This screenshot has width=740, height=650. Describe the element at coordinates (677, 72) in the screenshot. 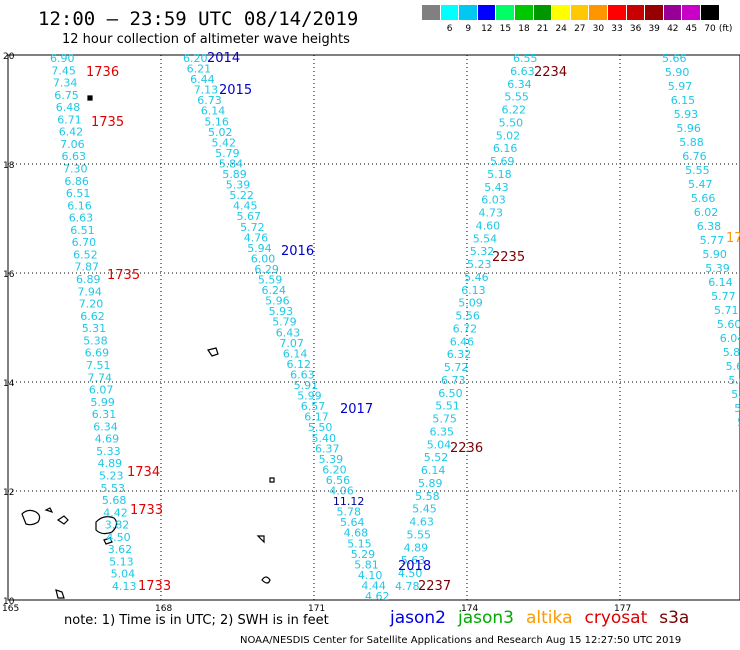

I see `wave-height-value: 5.90` at that location.